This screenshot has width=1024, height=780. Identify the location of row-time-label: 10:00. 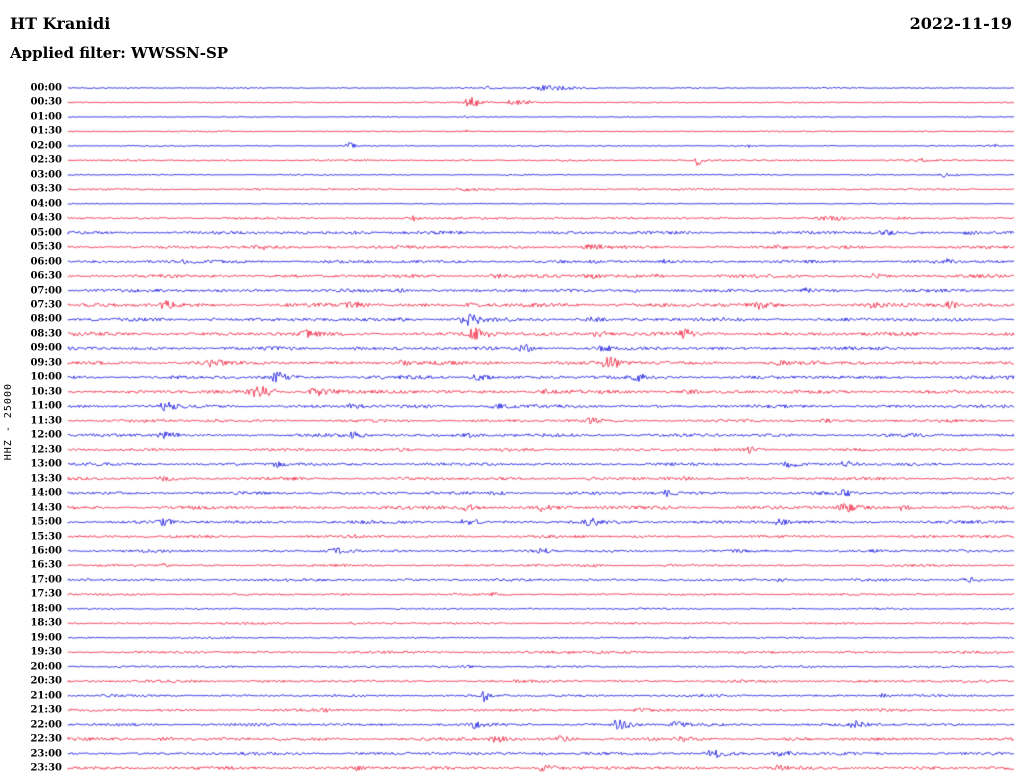
(46, 377).